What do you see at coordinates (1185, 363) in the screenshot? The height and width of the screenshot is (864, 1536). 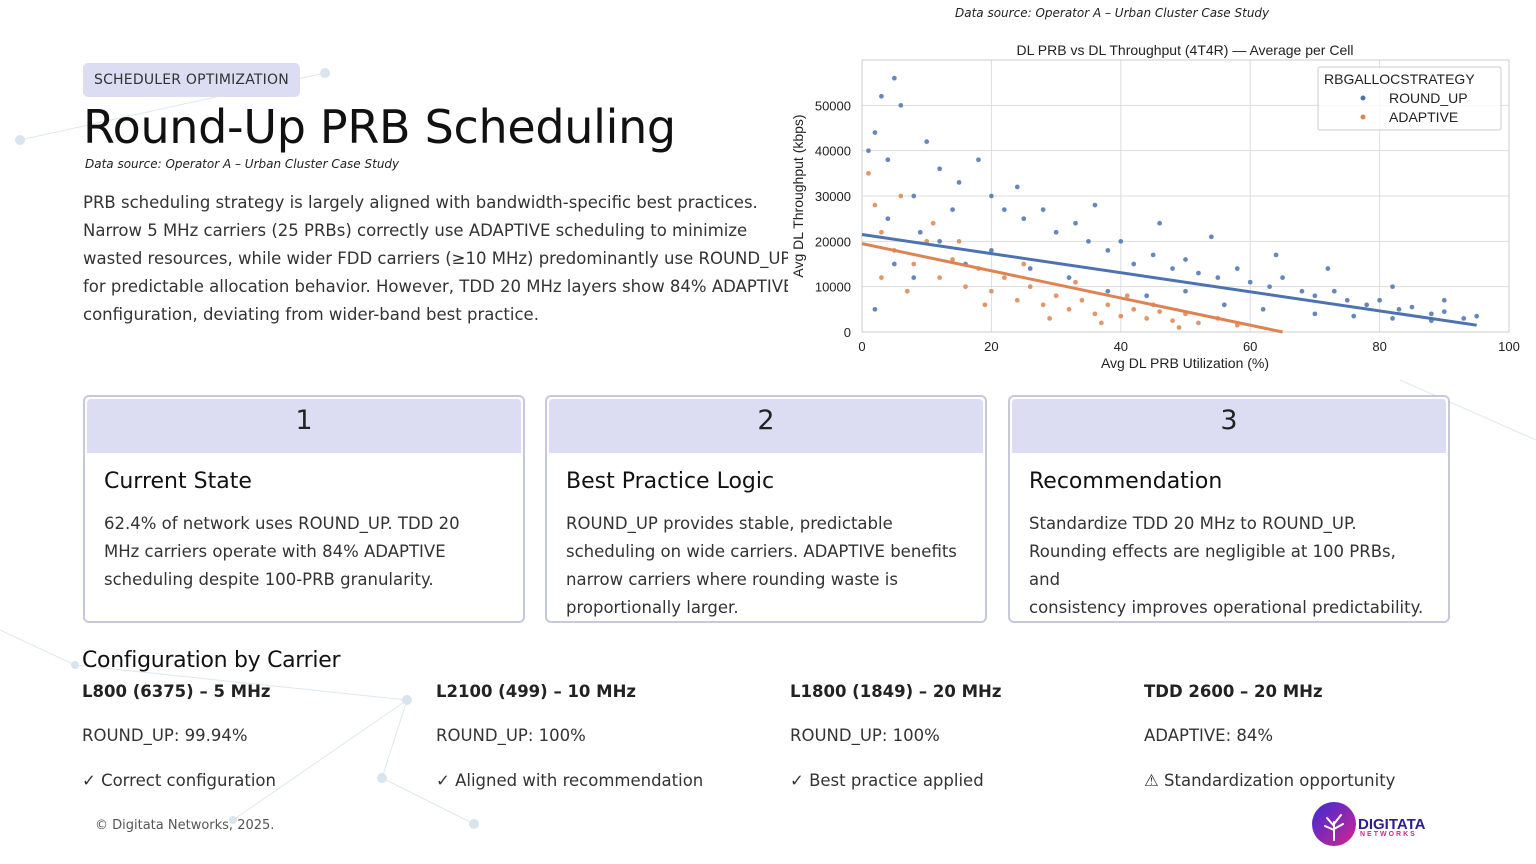 I see `x-axis-label: Avg DL PRB Utilization (%)` at bounding box center [1185, 363].